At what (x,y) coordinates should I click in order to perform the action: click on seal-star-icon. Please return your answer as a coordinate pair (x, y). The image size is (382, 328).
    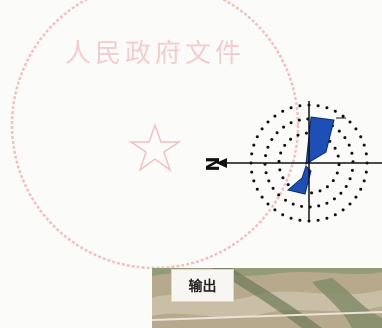
    Looking at the image, I should click on (155, 147).